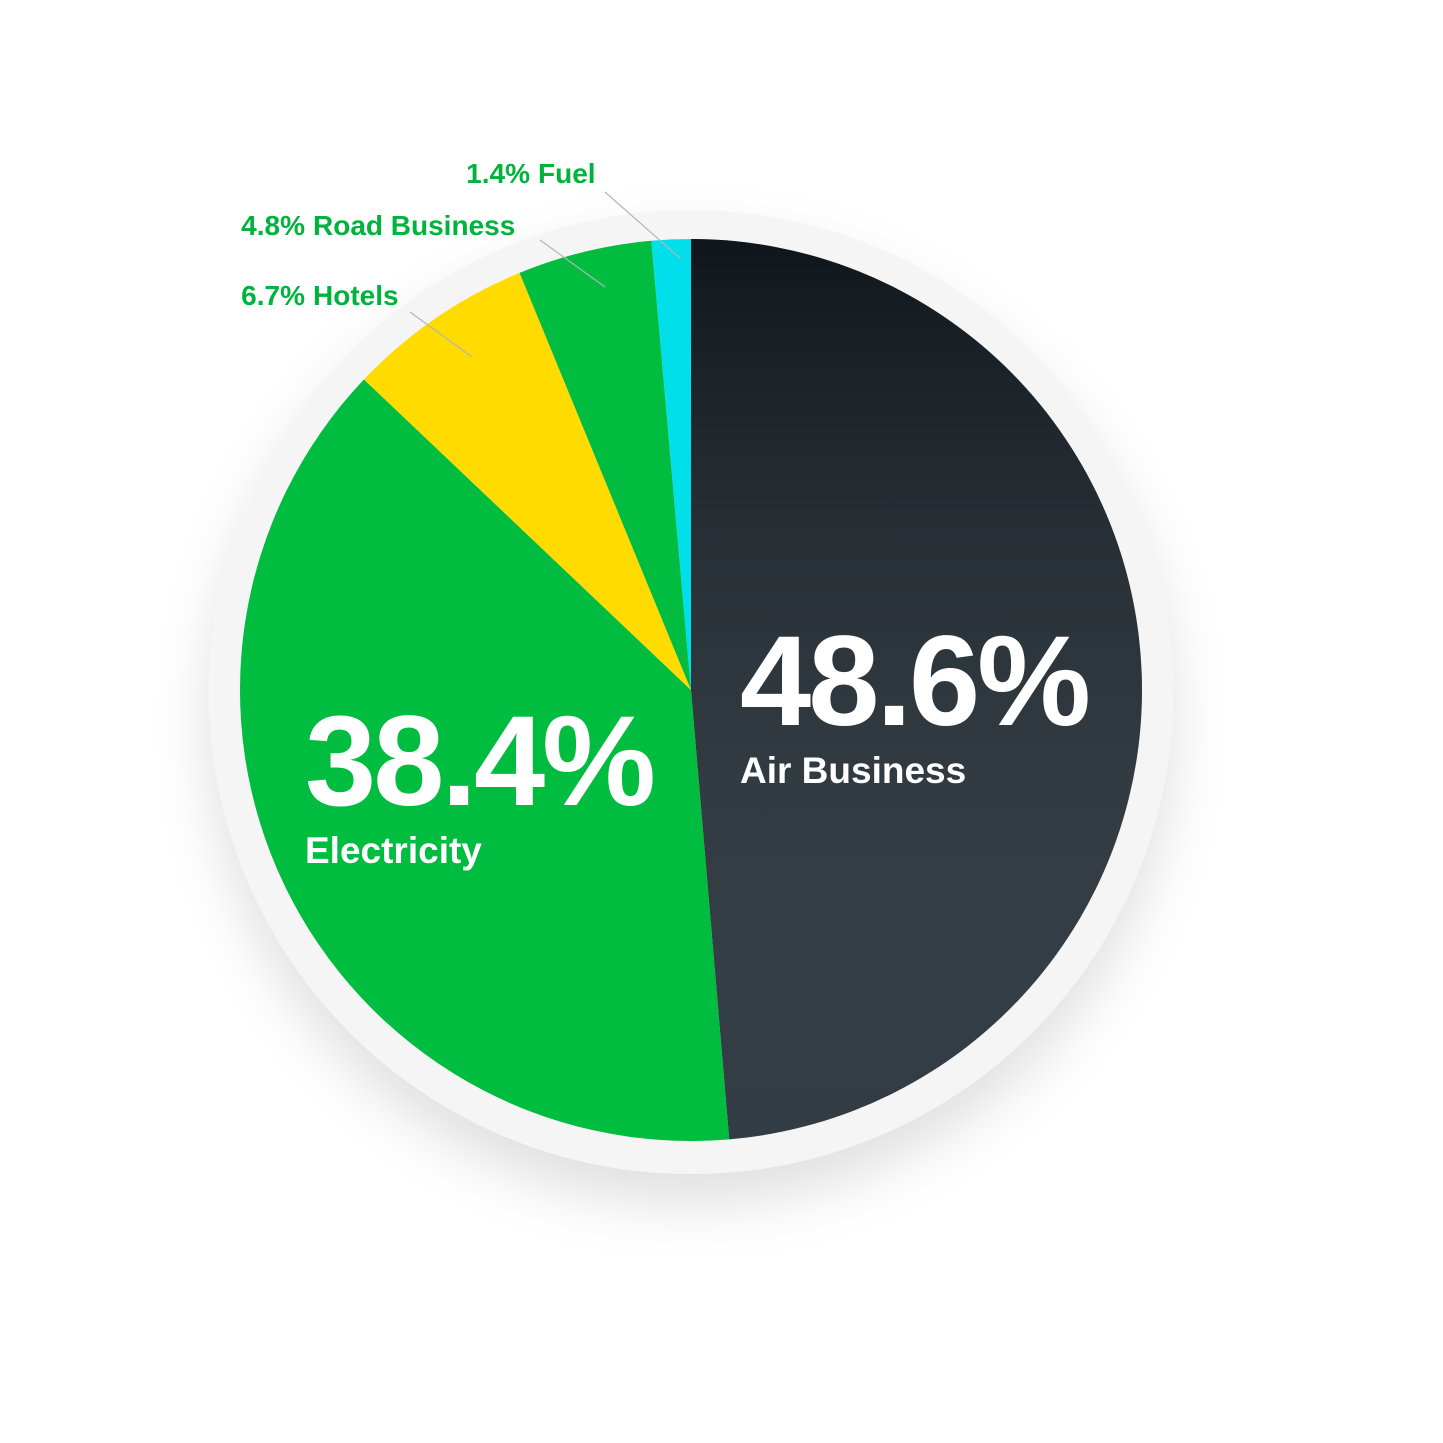 The image size is (1443, 1443). Describe the element at coordinates (498, 173) in the screenshot. I see `value-label: 1.4%` at that location.